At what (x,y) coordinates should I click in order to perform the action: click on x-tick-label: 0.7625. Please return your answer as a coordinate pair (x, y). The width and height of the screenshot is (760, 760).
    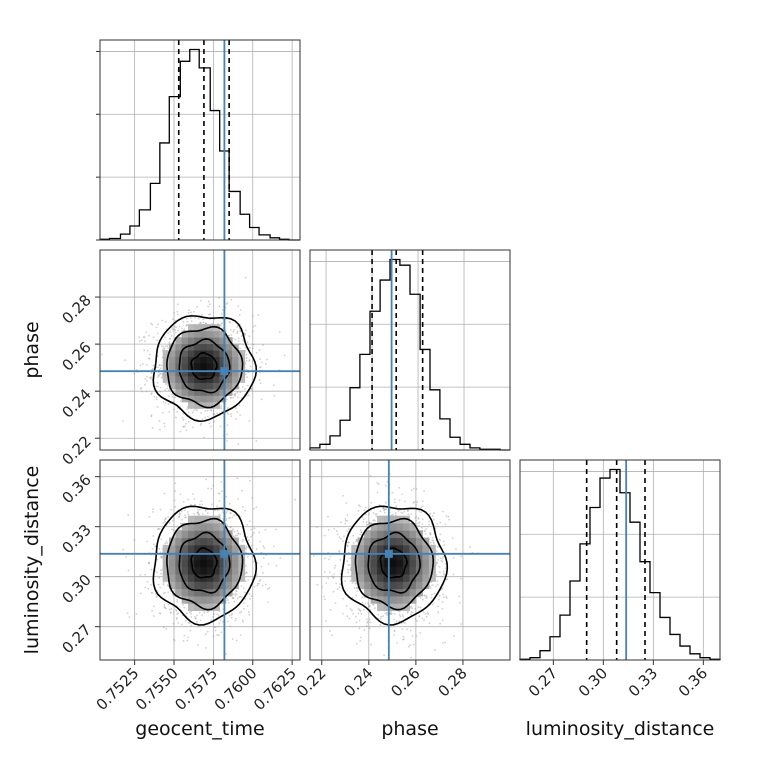
    Looking at the image, I should click on (275, 689).